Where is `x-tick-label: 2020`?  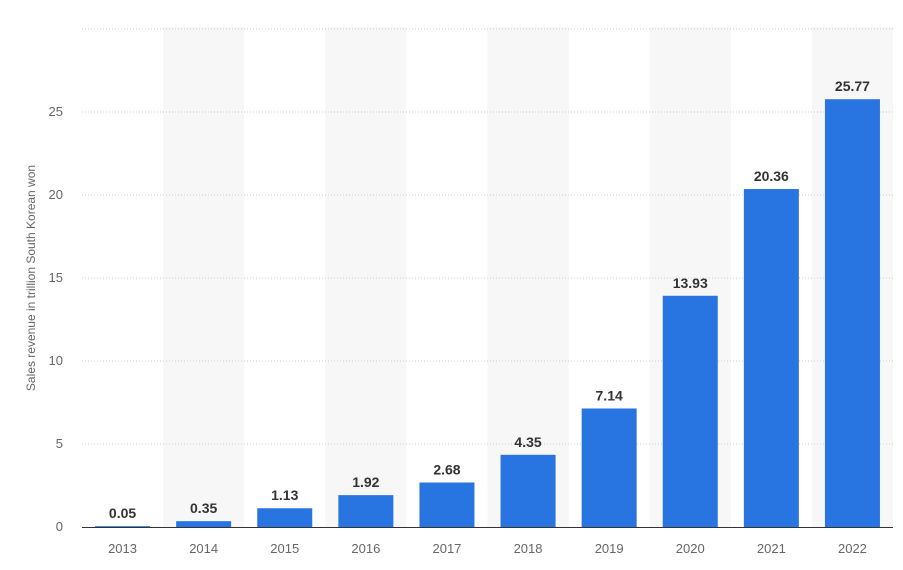
x-tick-label: 2020 is located at coordinates (690, 548).